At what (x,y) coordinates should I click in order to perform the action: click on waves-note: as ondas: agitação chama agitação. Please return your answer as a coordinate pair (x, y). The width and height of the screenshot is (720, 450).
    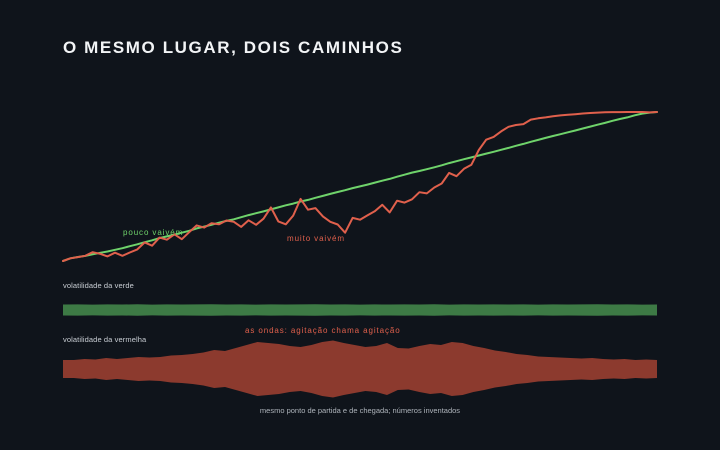
    Looking at the image, I should click on (323, 330).